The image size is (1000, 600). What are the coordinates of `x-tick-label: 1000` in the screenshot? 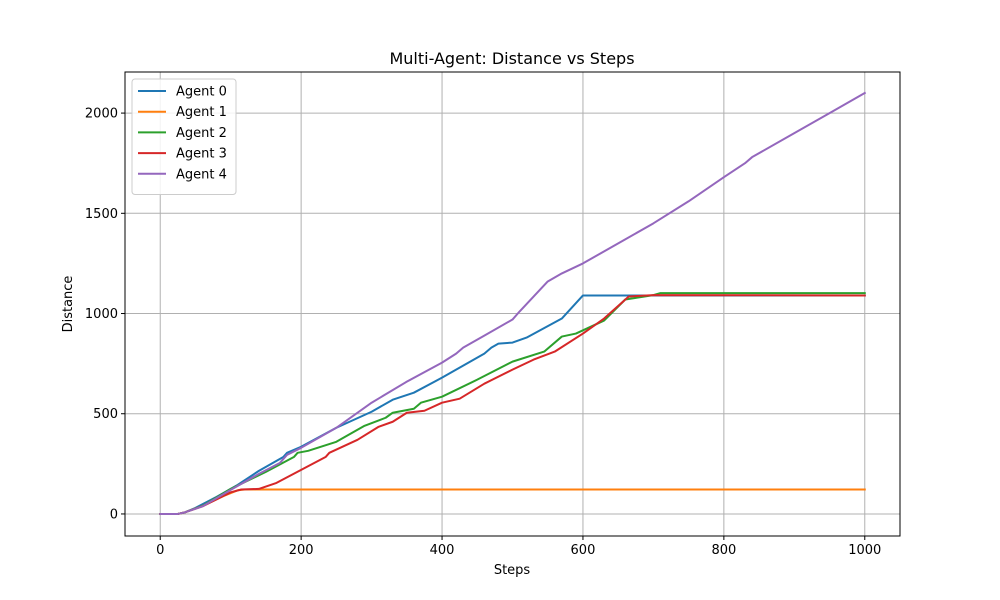 It's located at (864, 550).